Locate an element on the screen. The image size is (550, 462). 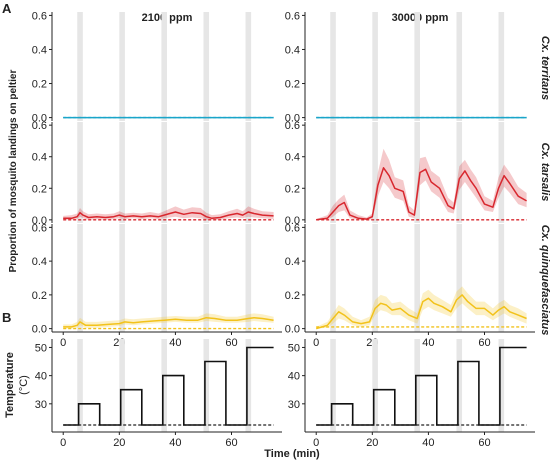
panel-a-r2-c0-xtick-label-3: 60 is located at coordinates (231, 343).